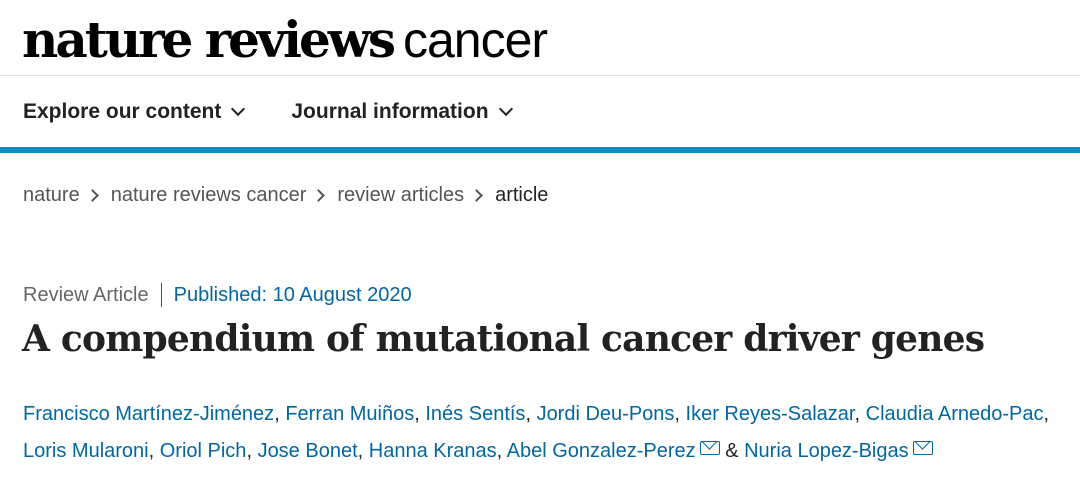 This screenshot has width=1080, height=482. What do you see at coordinates (86, 451) in the screenshot?
I see `author-link: Loris Mularoni` at bounding box center [86, 451].